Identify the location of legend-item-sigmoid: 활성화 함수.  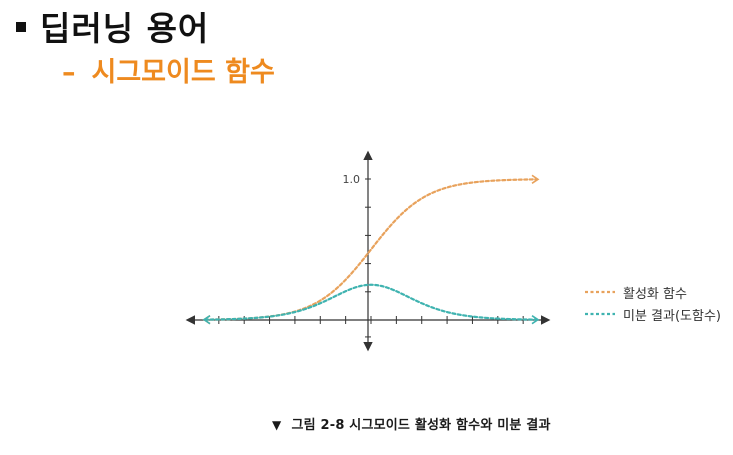
(653, 292).